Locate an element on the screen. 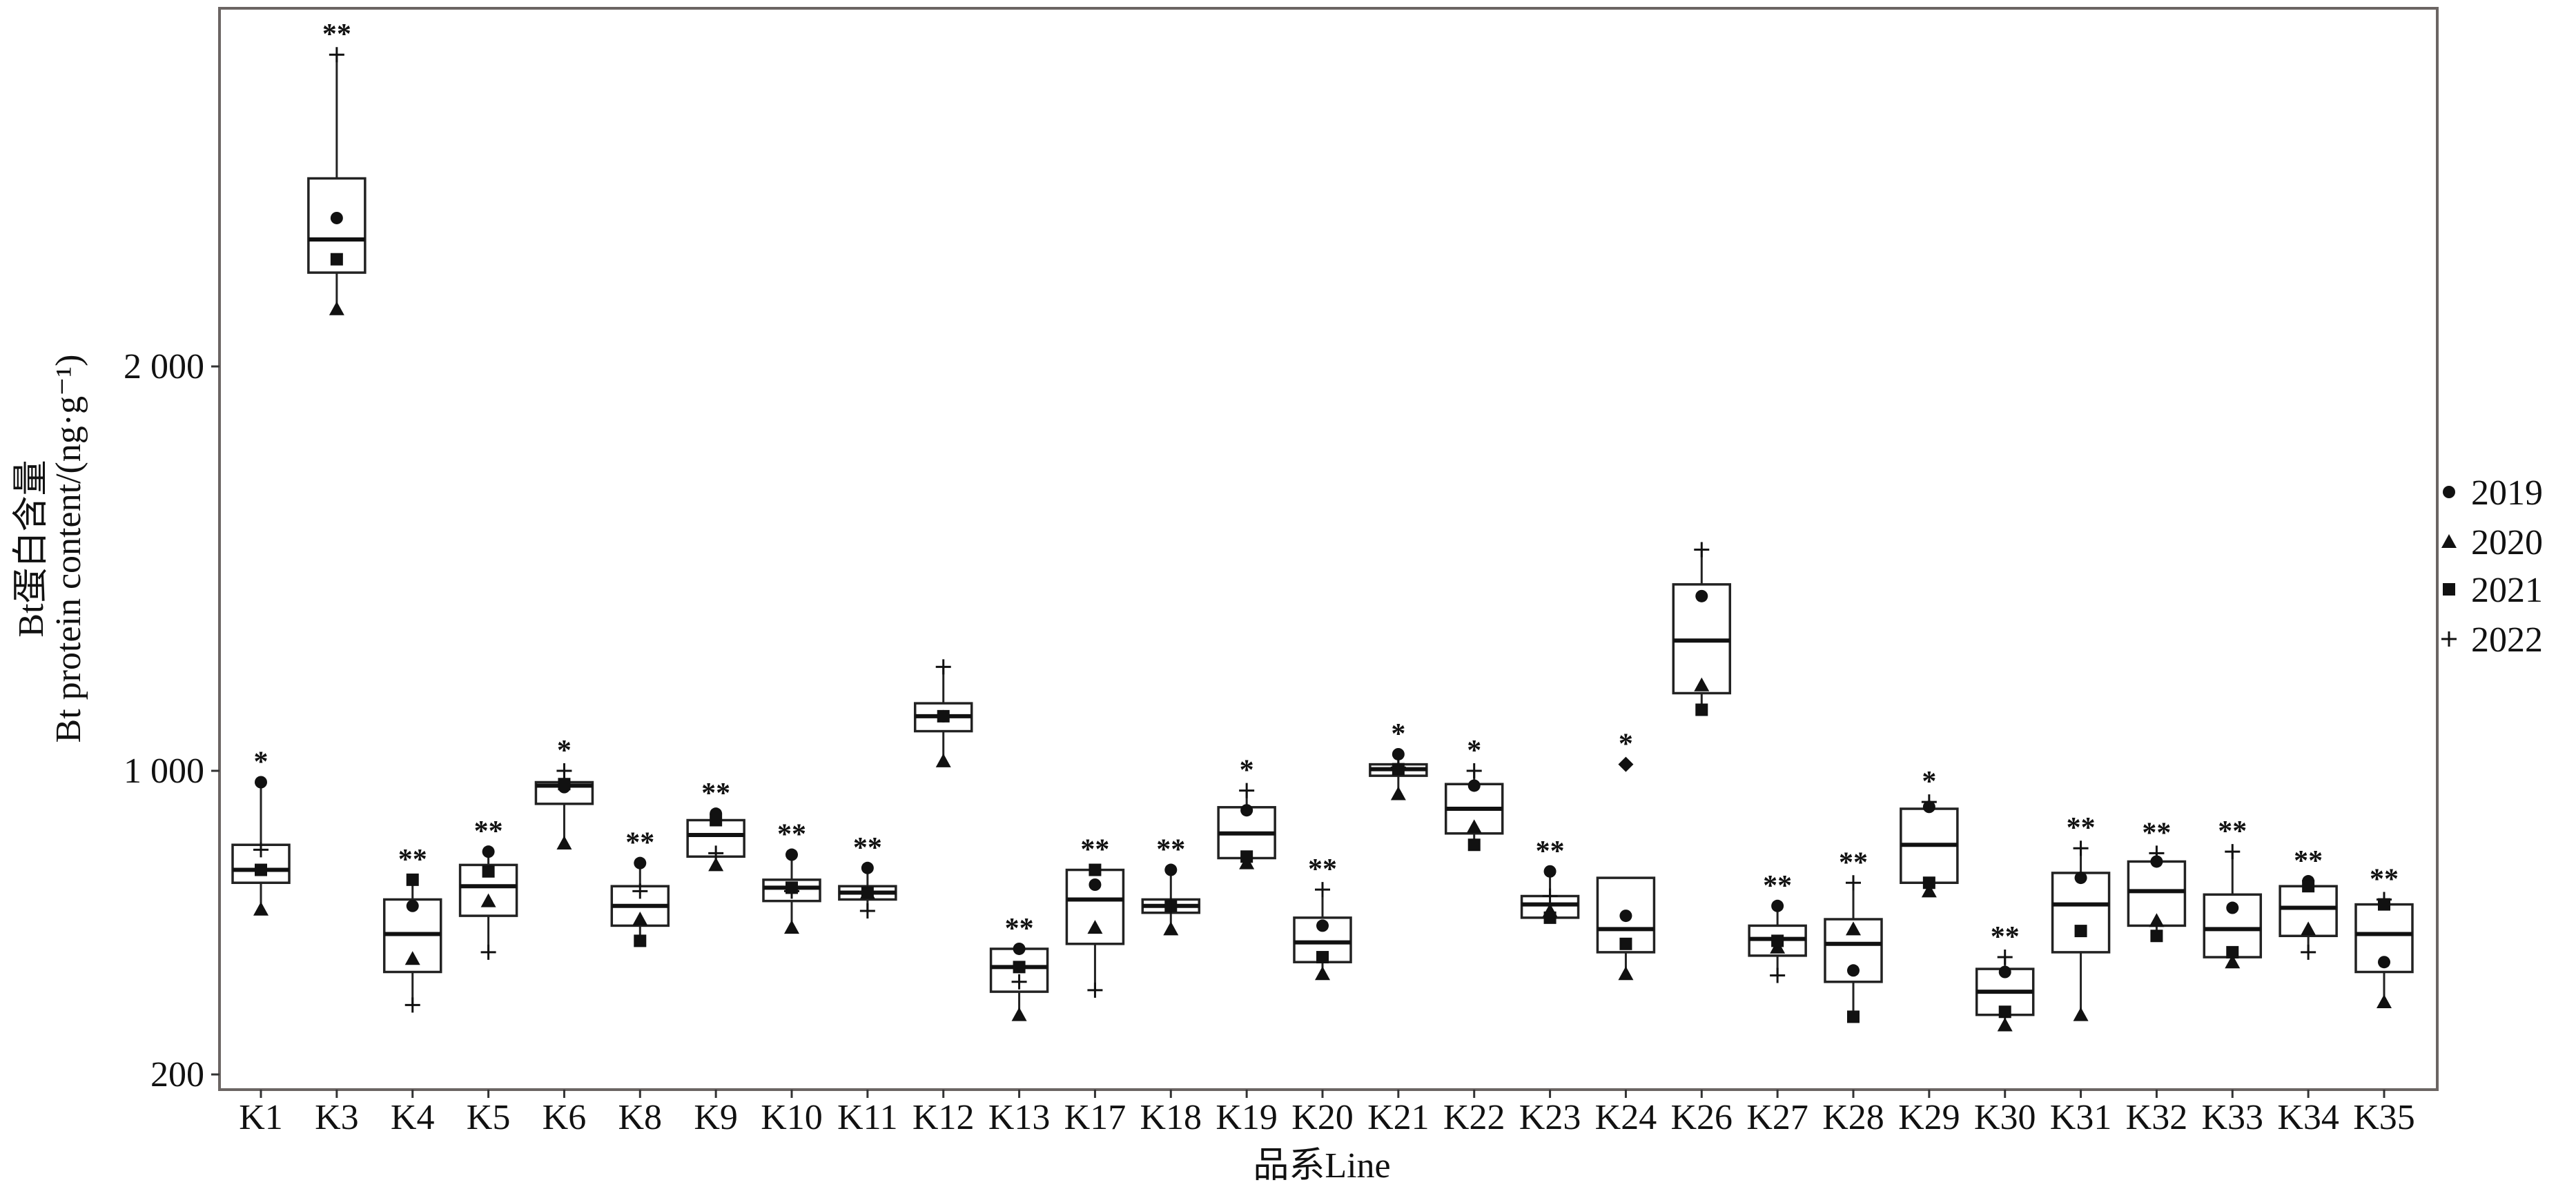 The width and height of the screenshot is (2576, 1189). box-K28: ** is located at coordinates (1853, 935).